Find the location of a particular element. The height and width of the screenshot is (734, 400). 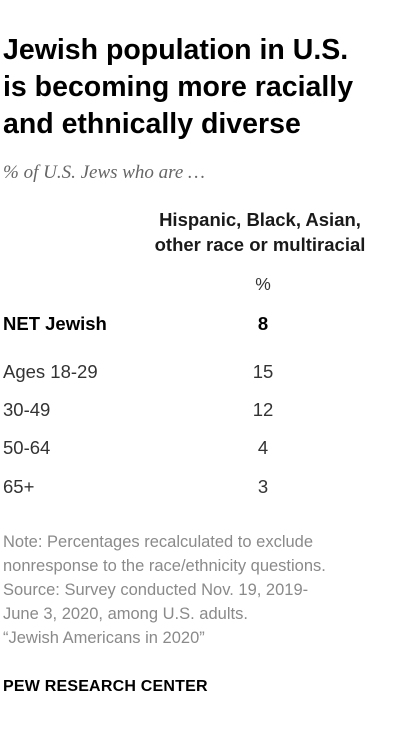

row-label: NET Jewish is located at coordinates (55, 323).